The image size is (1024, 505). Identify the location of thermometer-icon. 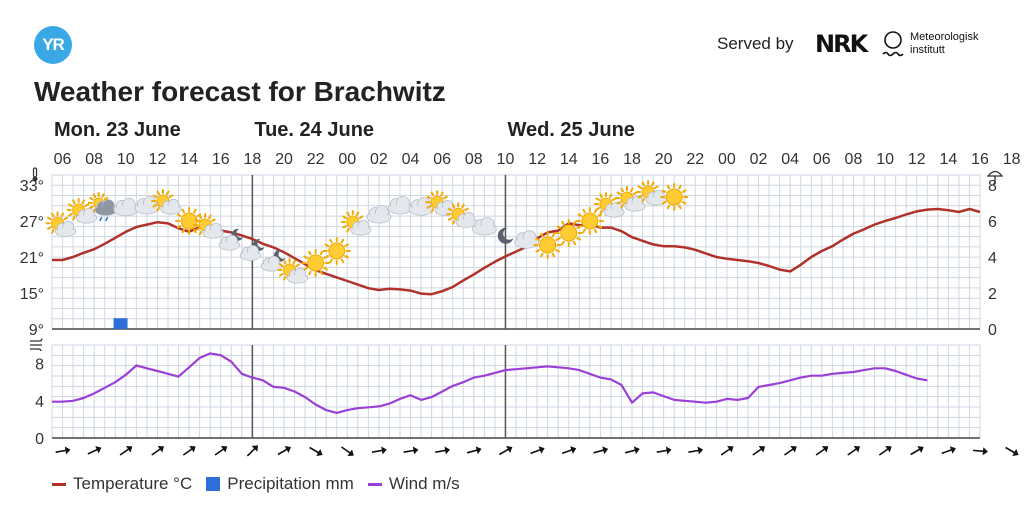
(35, 174).